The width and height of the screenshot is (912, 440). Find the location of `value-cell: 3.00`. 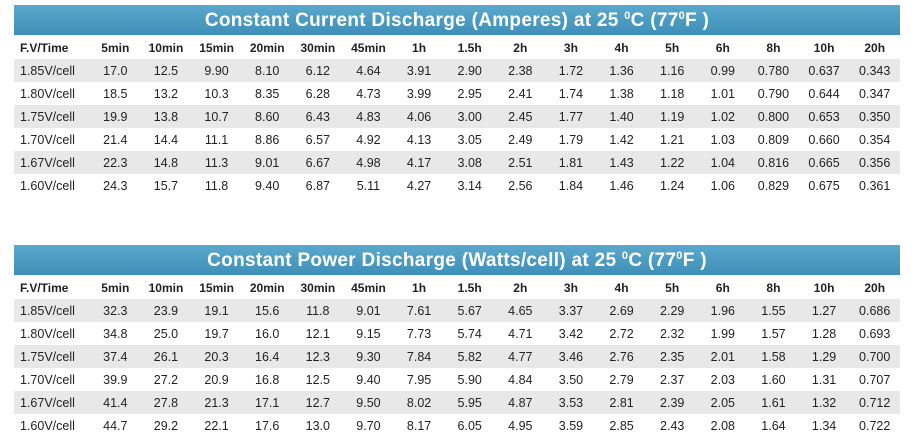

value-cell: 3.00 is located at coordinates (469, 116).